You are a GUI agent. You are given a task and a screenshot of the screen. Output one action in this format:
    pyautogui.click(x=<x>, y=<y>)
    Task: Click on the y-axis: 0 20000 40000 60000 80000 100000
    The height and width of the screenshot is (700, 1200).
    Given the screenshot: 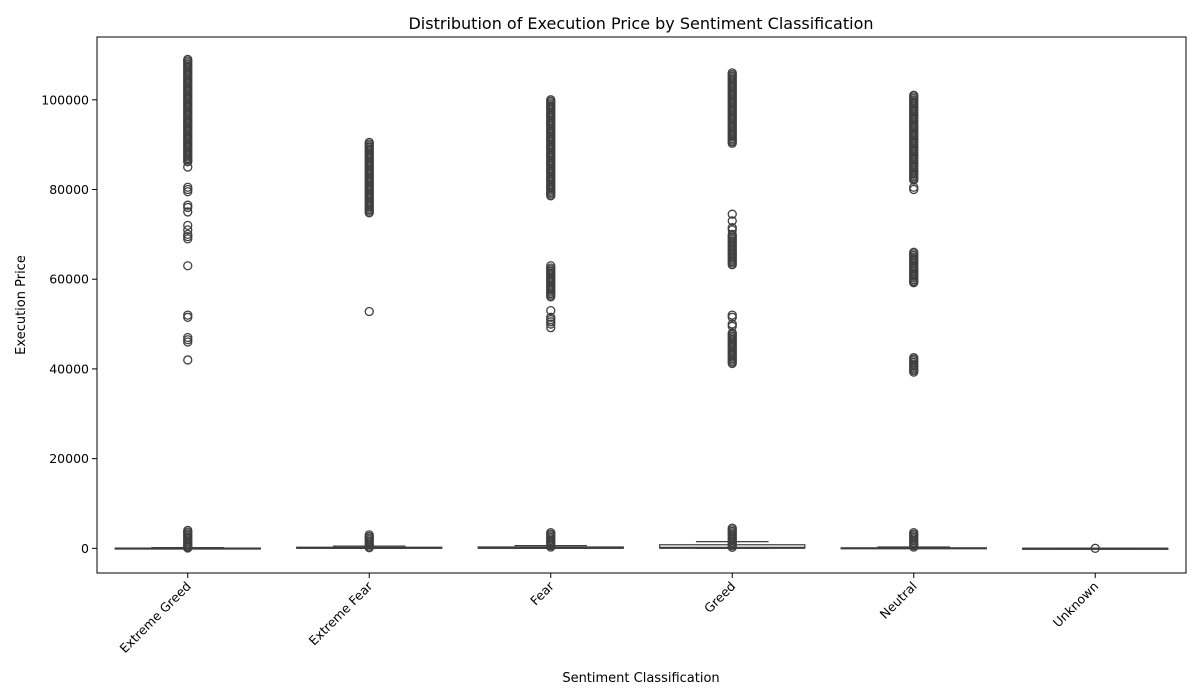 What is the action you would take?
    pyautogui.click(x=69, y=324)
    